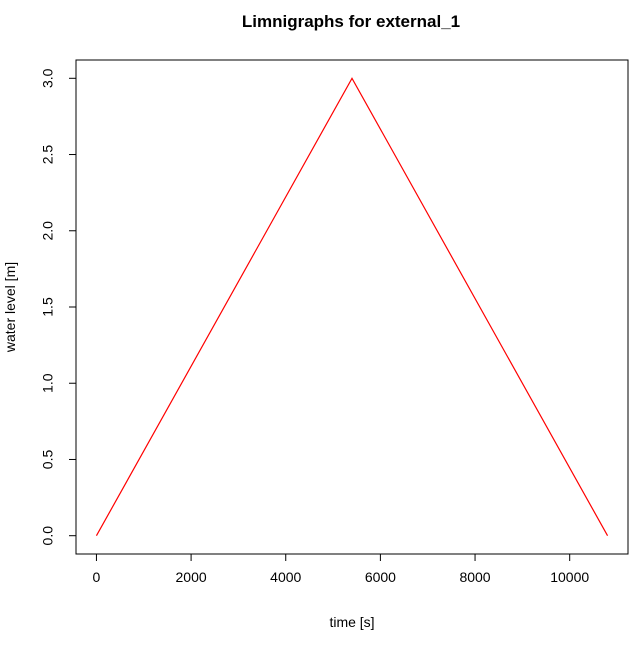 This screenshot has height=646, width=642. I want to click on y-axis: 0.0 0.5 1.0 1.5 2.0 2.5 3.0, so click(58, 307).